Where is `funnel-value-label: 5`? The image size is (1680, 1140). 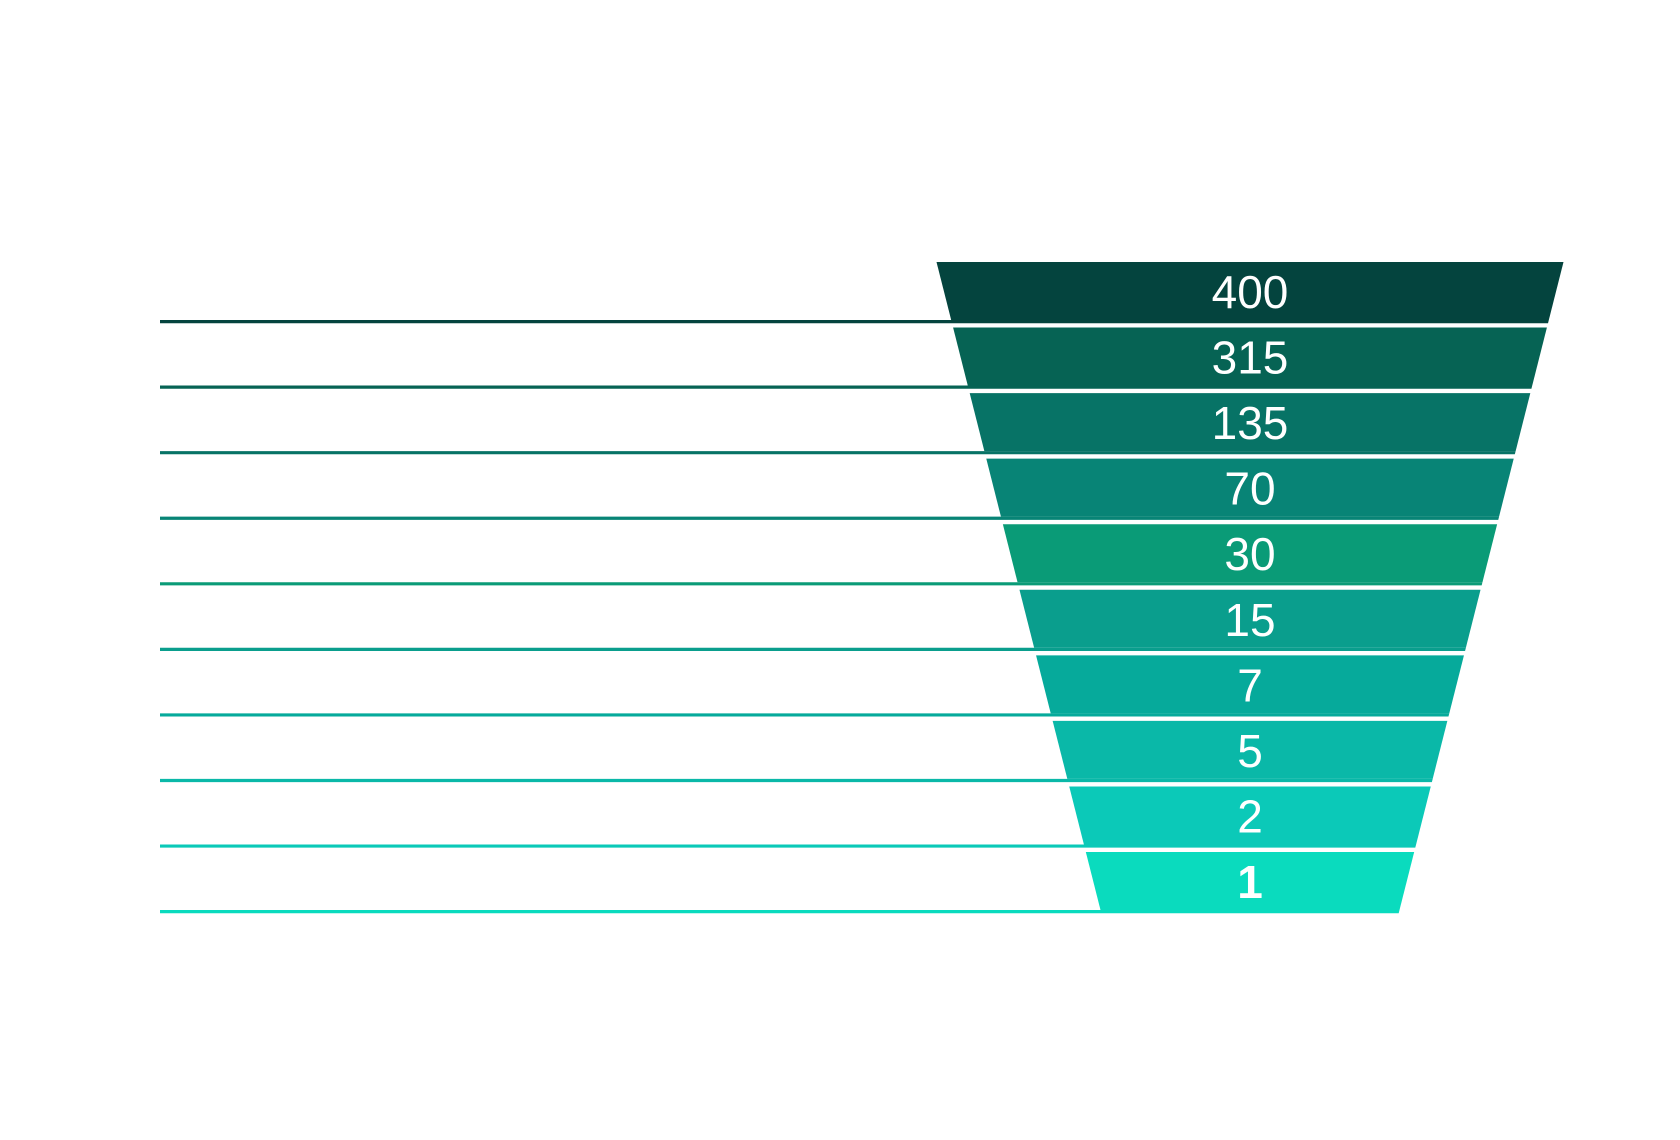 funnel-value-label: 5 is located at coordinates (1250, 751).